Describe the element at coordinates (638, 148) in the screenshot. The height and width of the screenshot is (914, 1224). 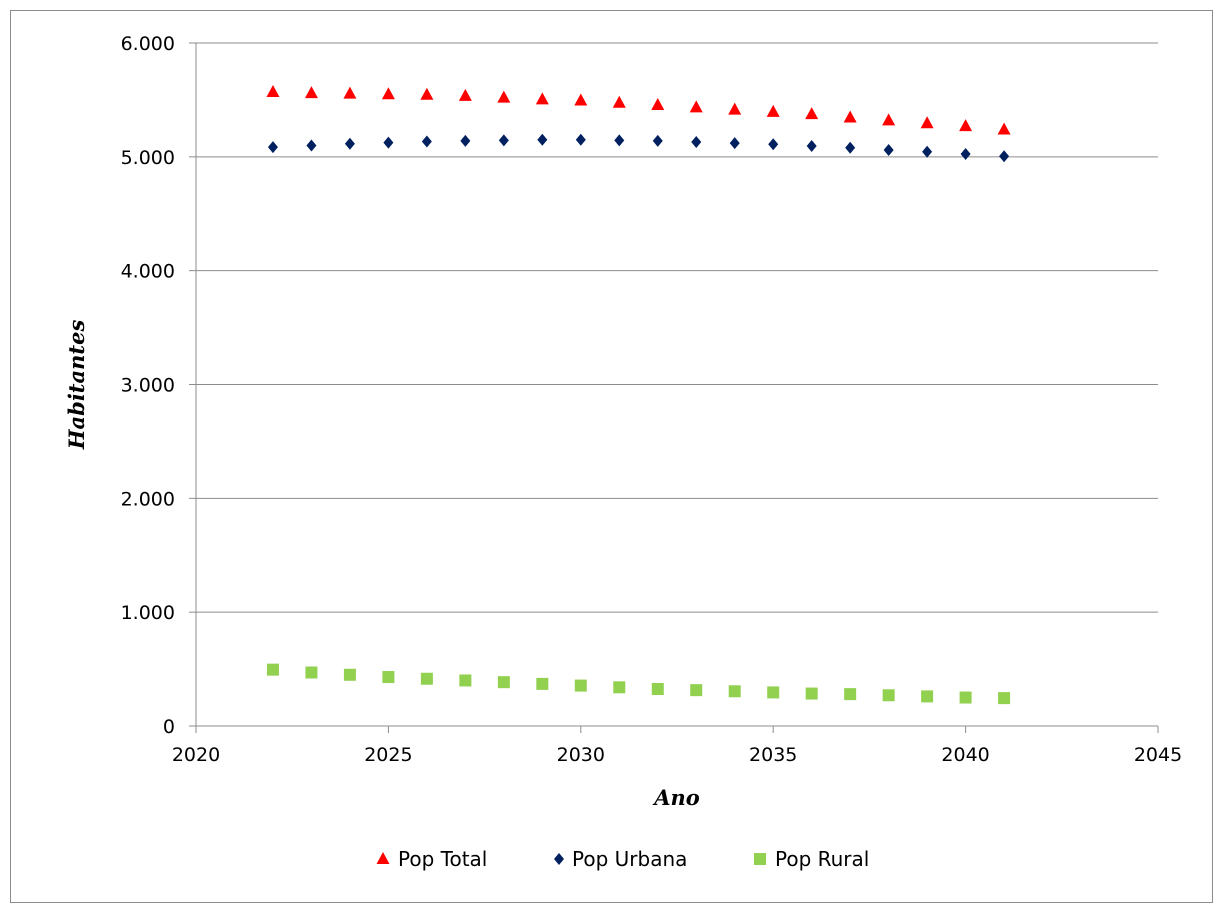
I see `series-pop-urbana` at that location.